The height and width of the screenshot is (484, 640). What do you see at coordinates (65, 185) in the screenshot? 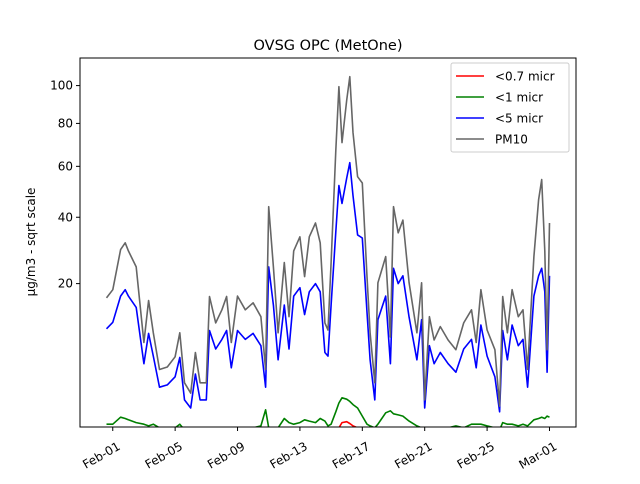
I see `y-axis: 20 40 60 80 100` at bounding box center [65, 185].